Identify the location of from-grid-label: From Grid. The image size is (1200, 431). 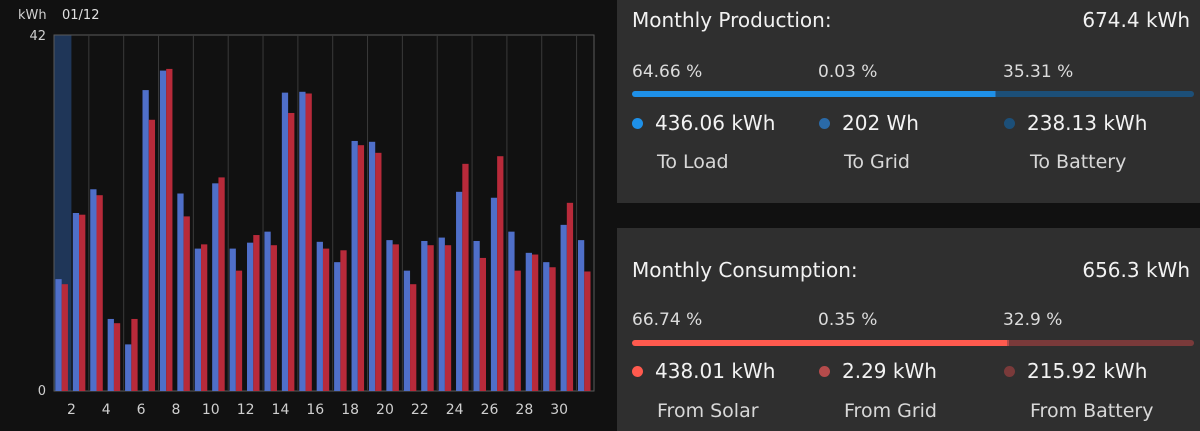
(890, 411).